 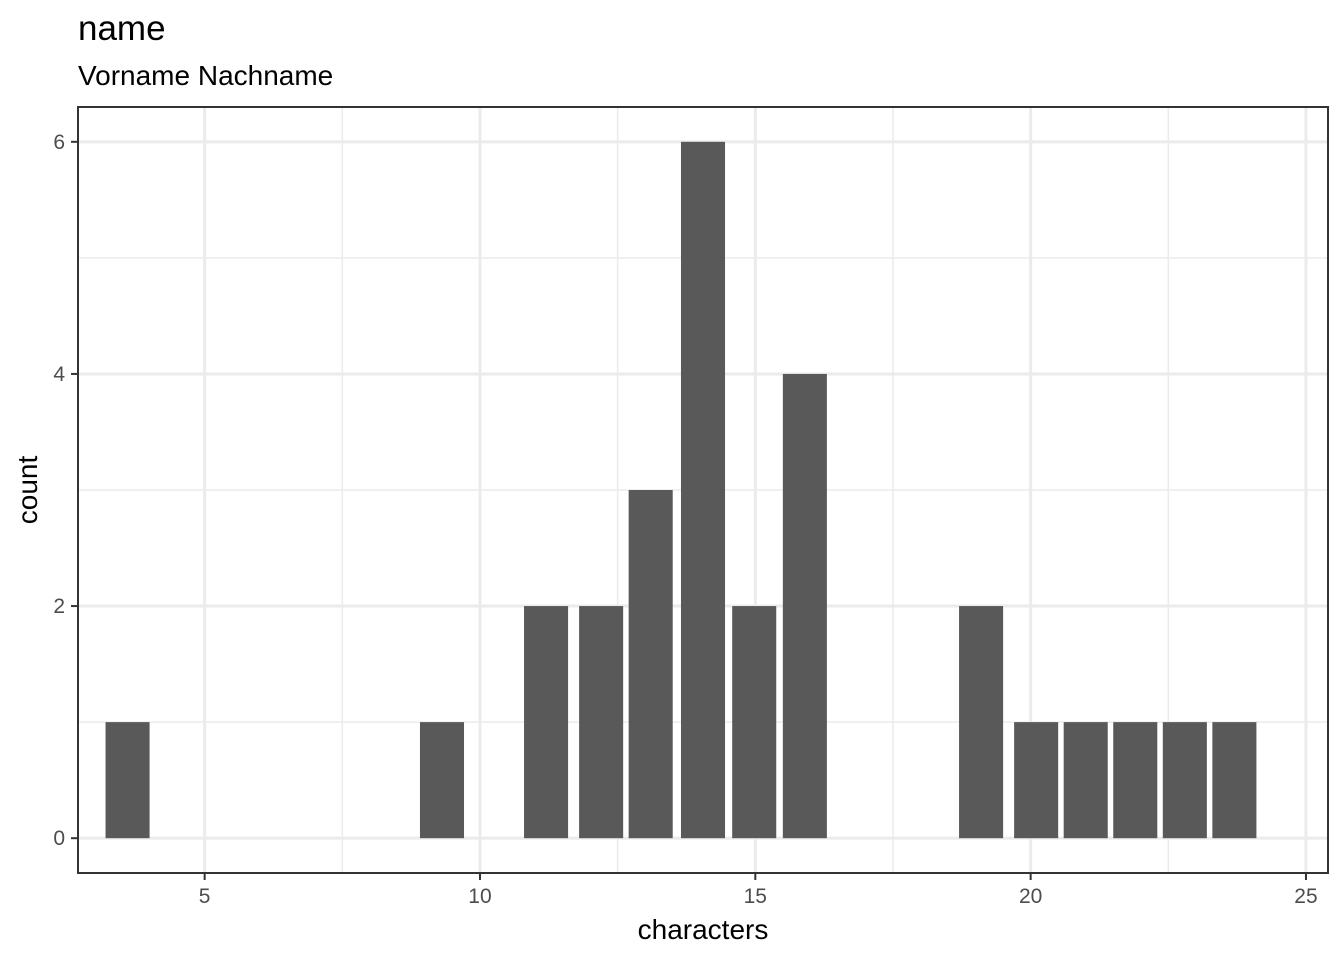 What do you see at coordinates (122, 28) in the screenshot?
I see `chart-title: name` at bounding box center [122, 28].